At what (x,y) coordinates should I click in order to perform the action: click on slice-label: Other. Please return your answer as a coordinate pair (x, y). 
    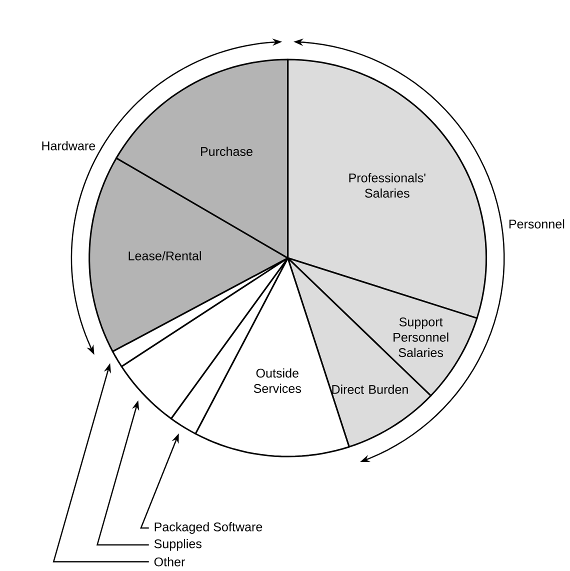
    Looking at the image, I should click on (170, 561).